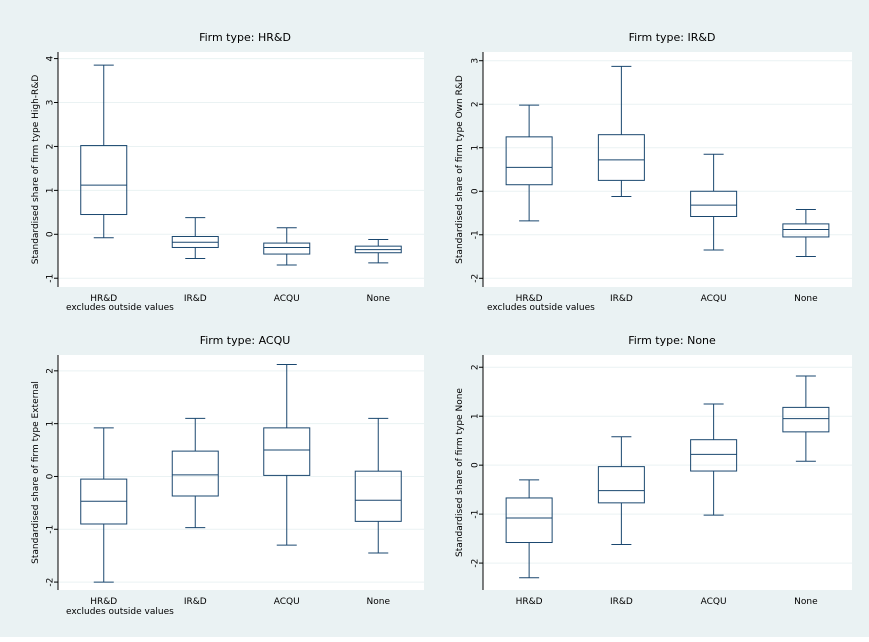  Describe the element at coordinates (672, 340) in the screenshot. I see `panel-title: Firm type: None` at that location.